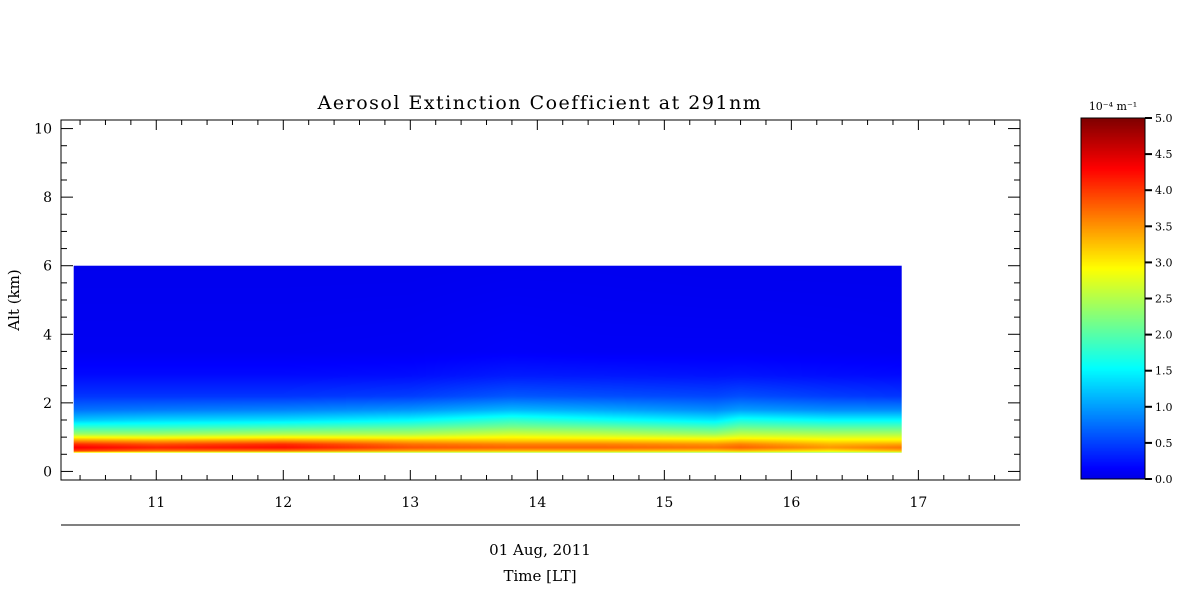 The image size is (1200, 600). Describe the element at coordinates (156, 503) in the screenshot. I see `x-tick-label: 11` at that location.